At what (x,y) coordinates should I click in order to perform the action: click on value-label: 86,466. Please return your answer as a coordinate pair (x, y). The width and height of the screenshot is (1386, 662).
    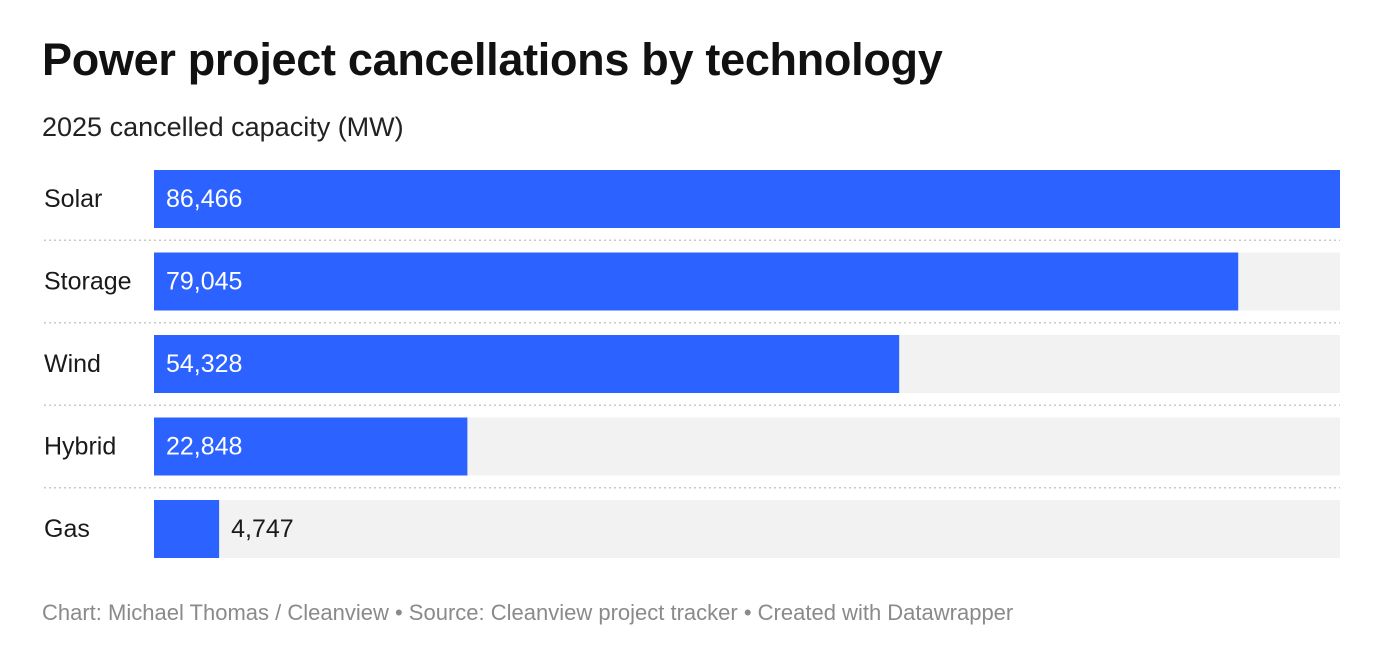
    Looking at the image, I should click on (204, 199).